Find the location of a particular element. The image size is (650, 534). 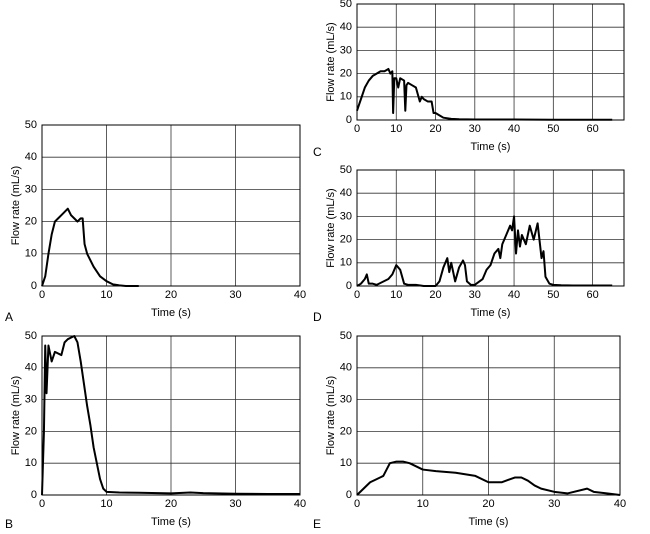

panel-label: B is located at coordinates (9, 524).